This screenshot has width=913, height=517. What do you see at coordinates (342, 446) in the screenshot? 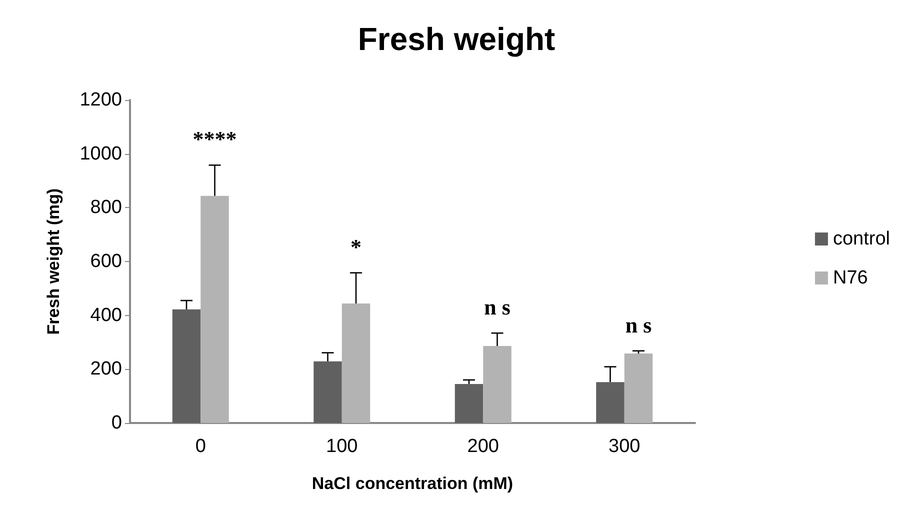
I see `x-tick-label: 100` at bounding box center [342, 446].